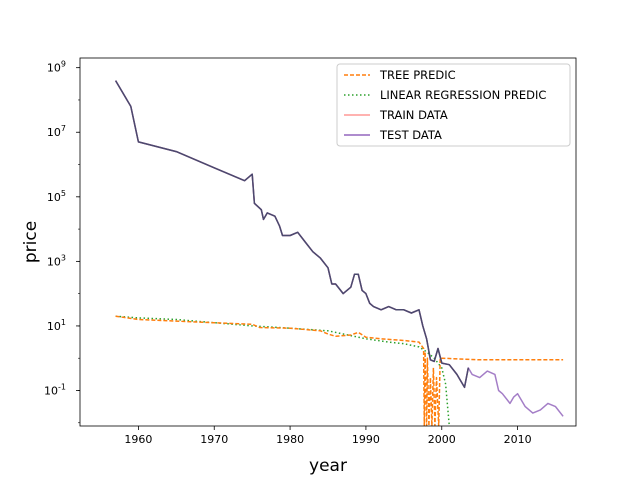 The height and width of the screenshot is (480, 640). I want to click on x-tick-label: 1960, so click(138, 439).